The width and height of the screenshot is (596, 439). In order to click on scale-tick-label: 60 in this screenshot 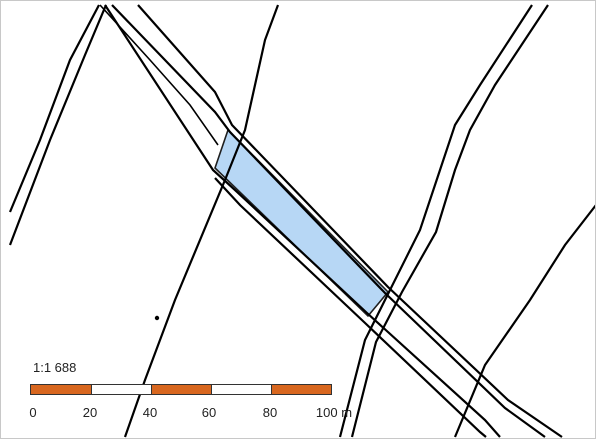, I will do `click(209, 412)`.